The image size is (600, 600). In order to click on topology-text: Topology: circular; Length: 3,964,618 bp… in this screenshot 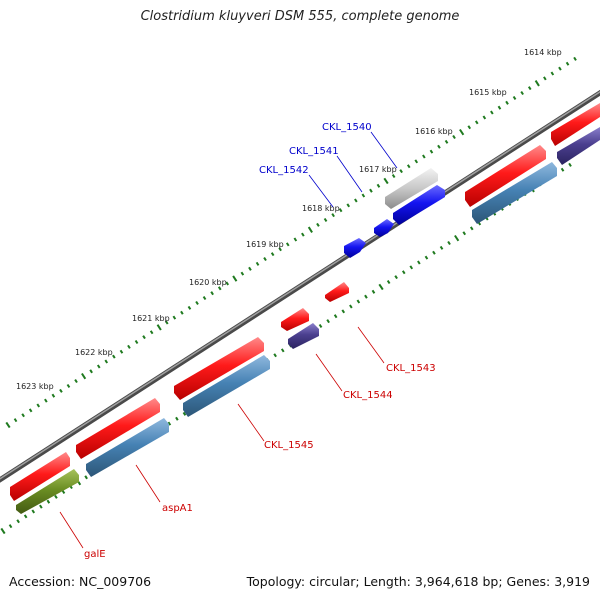, I will do `click(418, 581)`.